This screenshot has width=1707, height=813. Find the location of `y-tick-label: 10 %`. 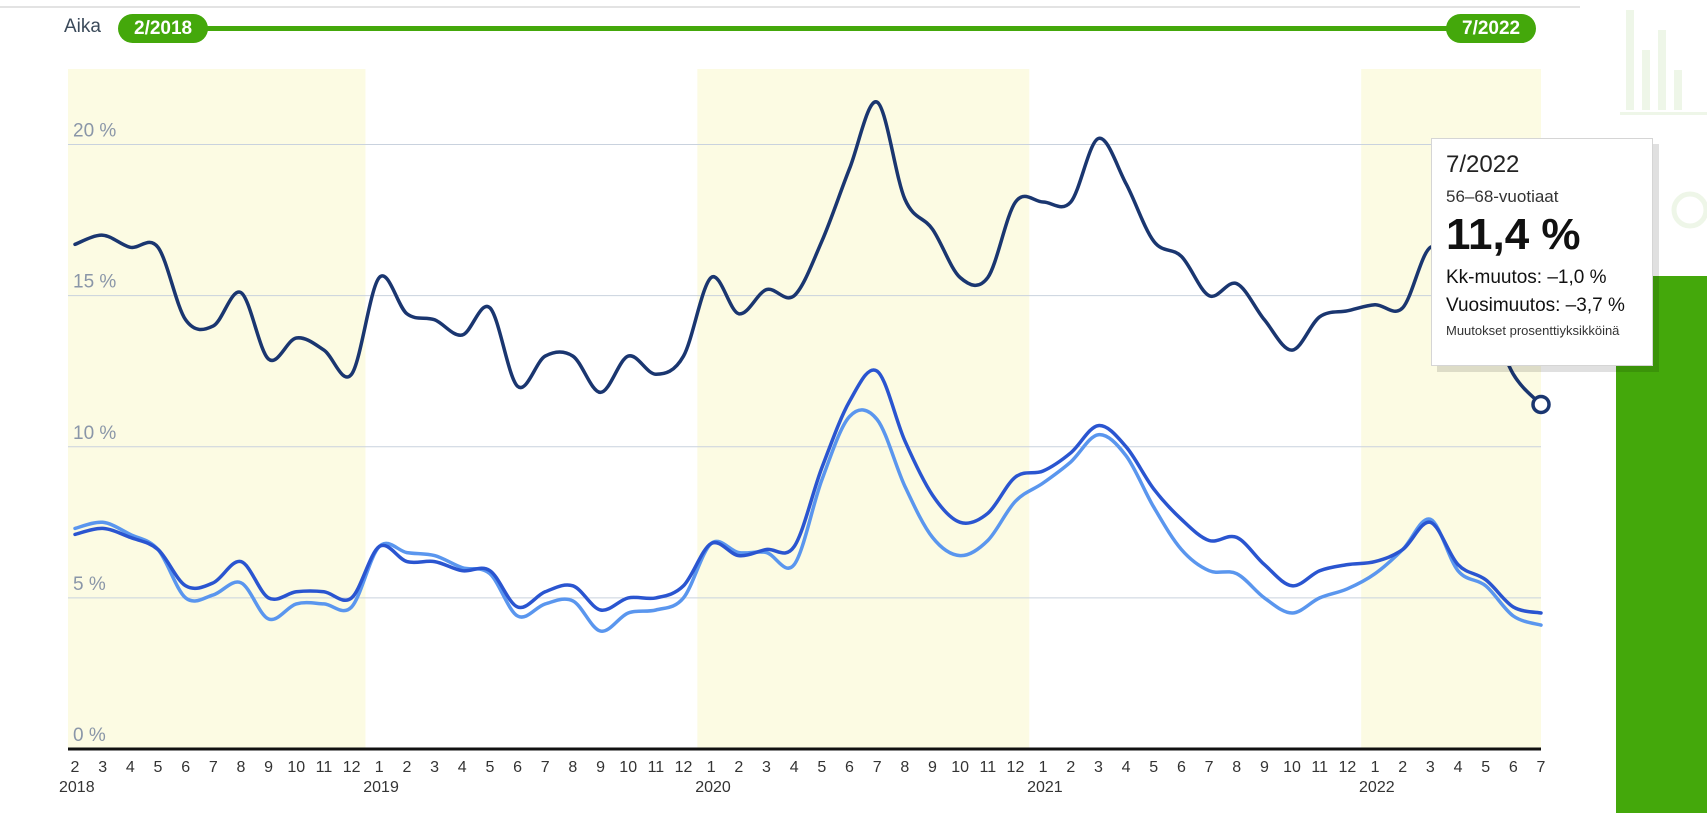

y-tick-label: 10 % is located at coordinates (94, 433).